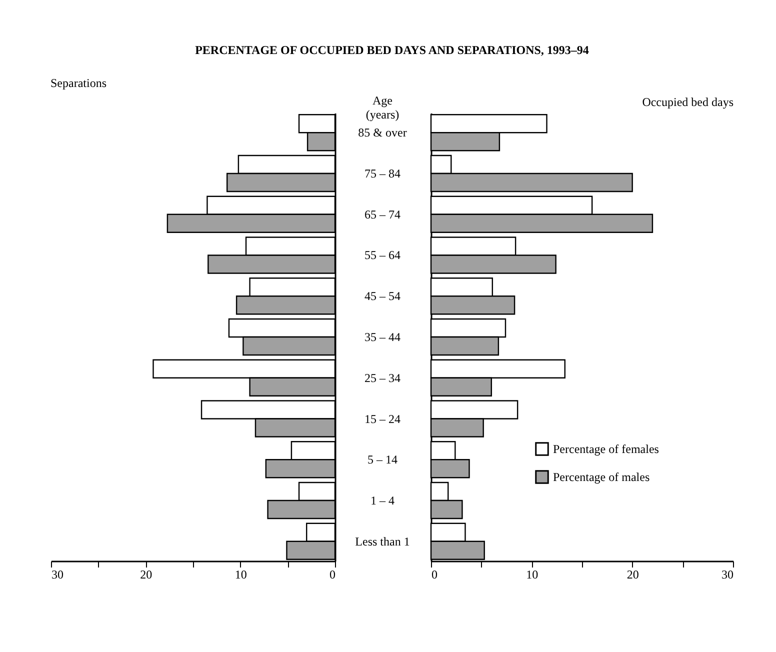  Describe the element at coordinates (688, 102) in the screenshot. I see `chart-subtitle: Occupied bed days` at that location.